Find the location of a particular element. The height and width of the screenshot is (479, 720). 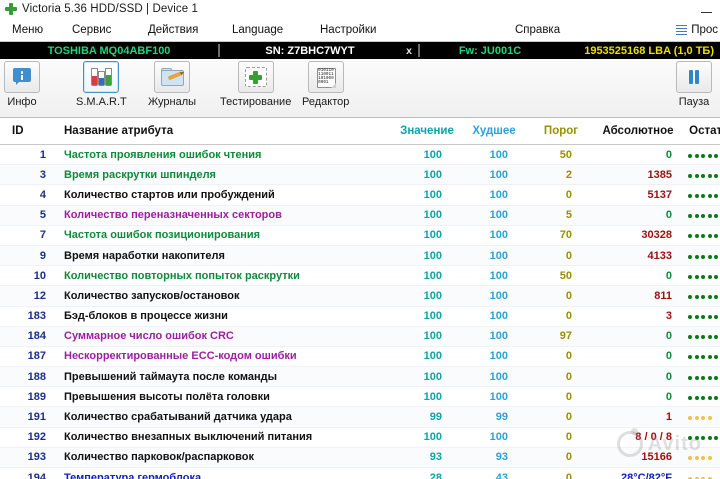

toolbar-button-logs: Журналы is located at coordinates (172, 84).